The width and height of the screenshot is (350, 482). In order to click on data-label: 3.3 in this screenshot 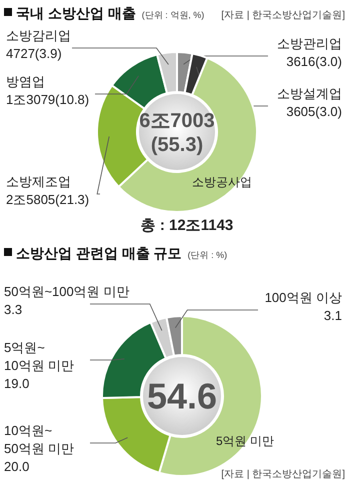, I will do `click(13, 309)`.